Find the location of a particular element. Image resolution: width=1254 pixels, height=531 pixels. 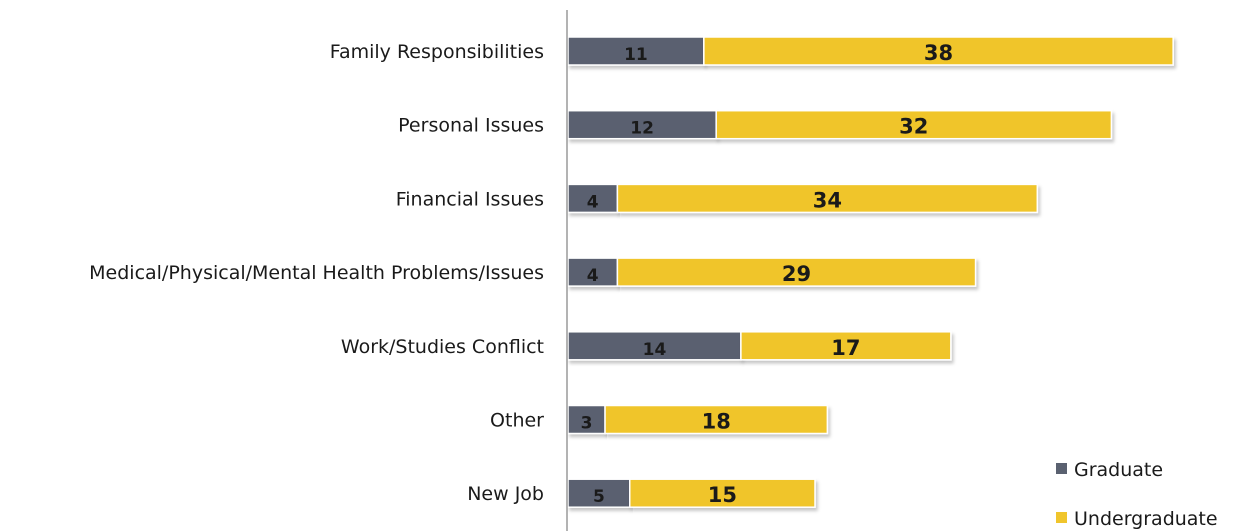

legend-swatch-undergraduate is located at coordinates (1061, 517).